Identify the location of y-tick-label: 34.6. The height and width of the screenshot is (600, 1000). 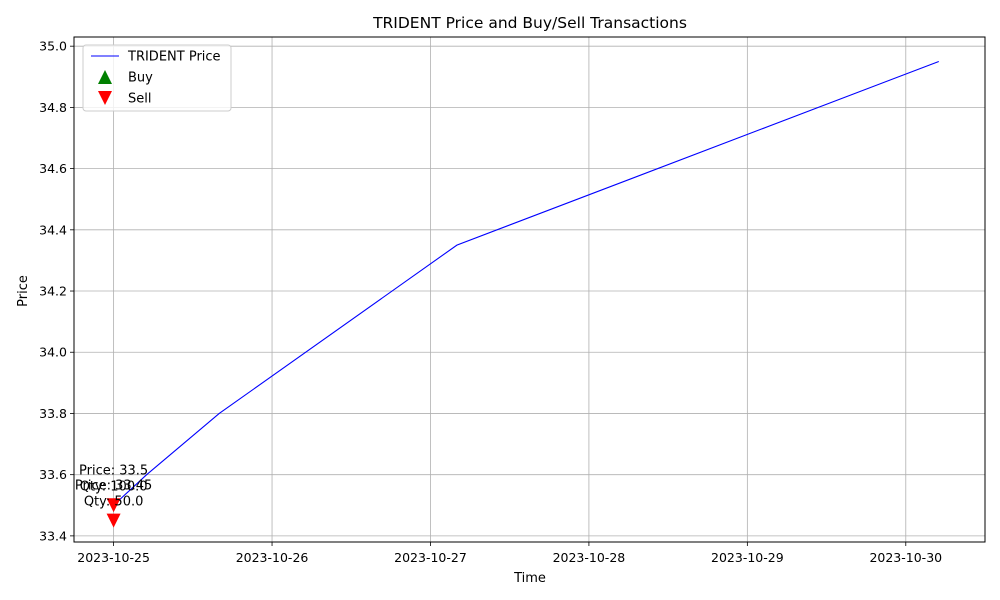
(53, 168).